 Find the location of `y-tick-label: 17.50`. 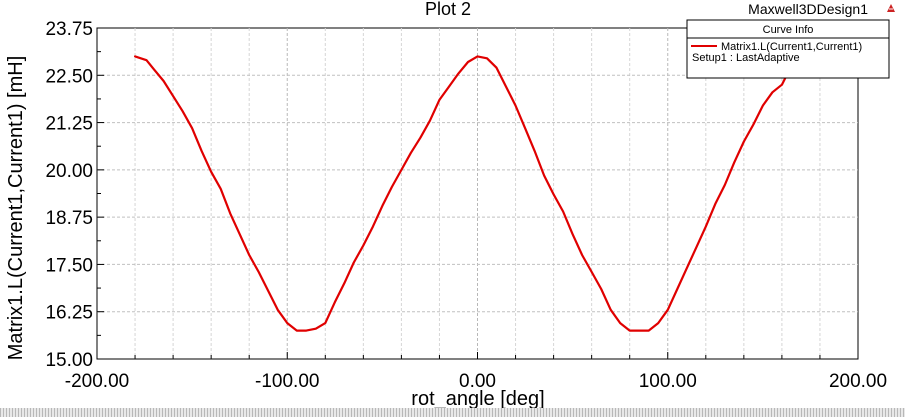

y-tick-label: 17.50 is located at coordinates (69, 265).